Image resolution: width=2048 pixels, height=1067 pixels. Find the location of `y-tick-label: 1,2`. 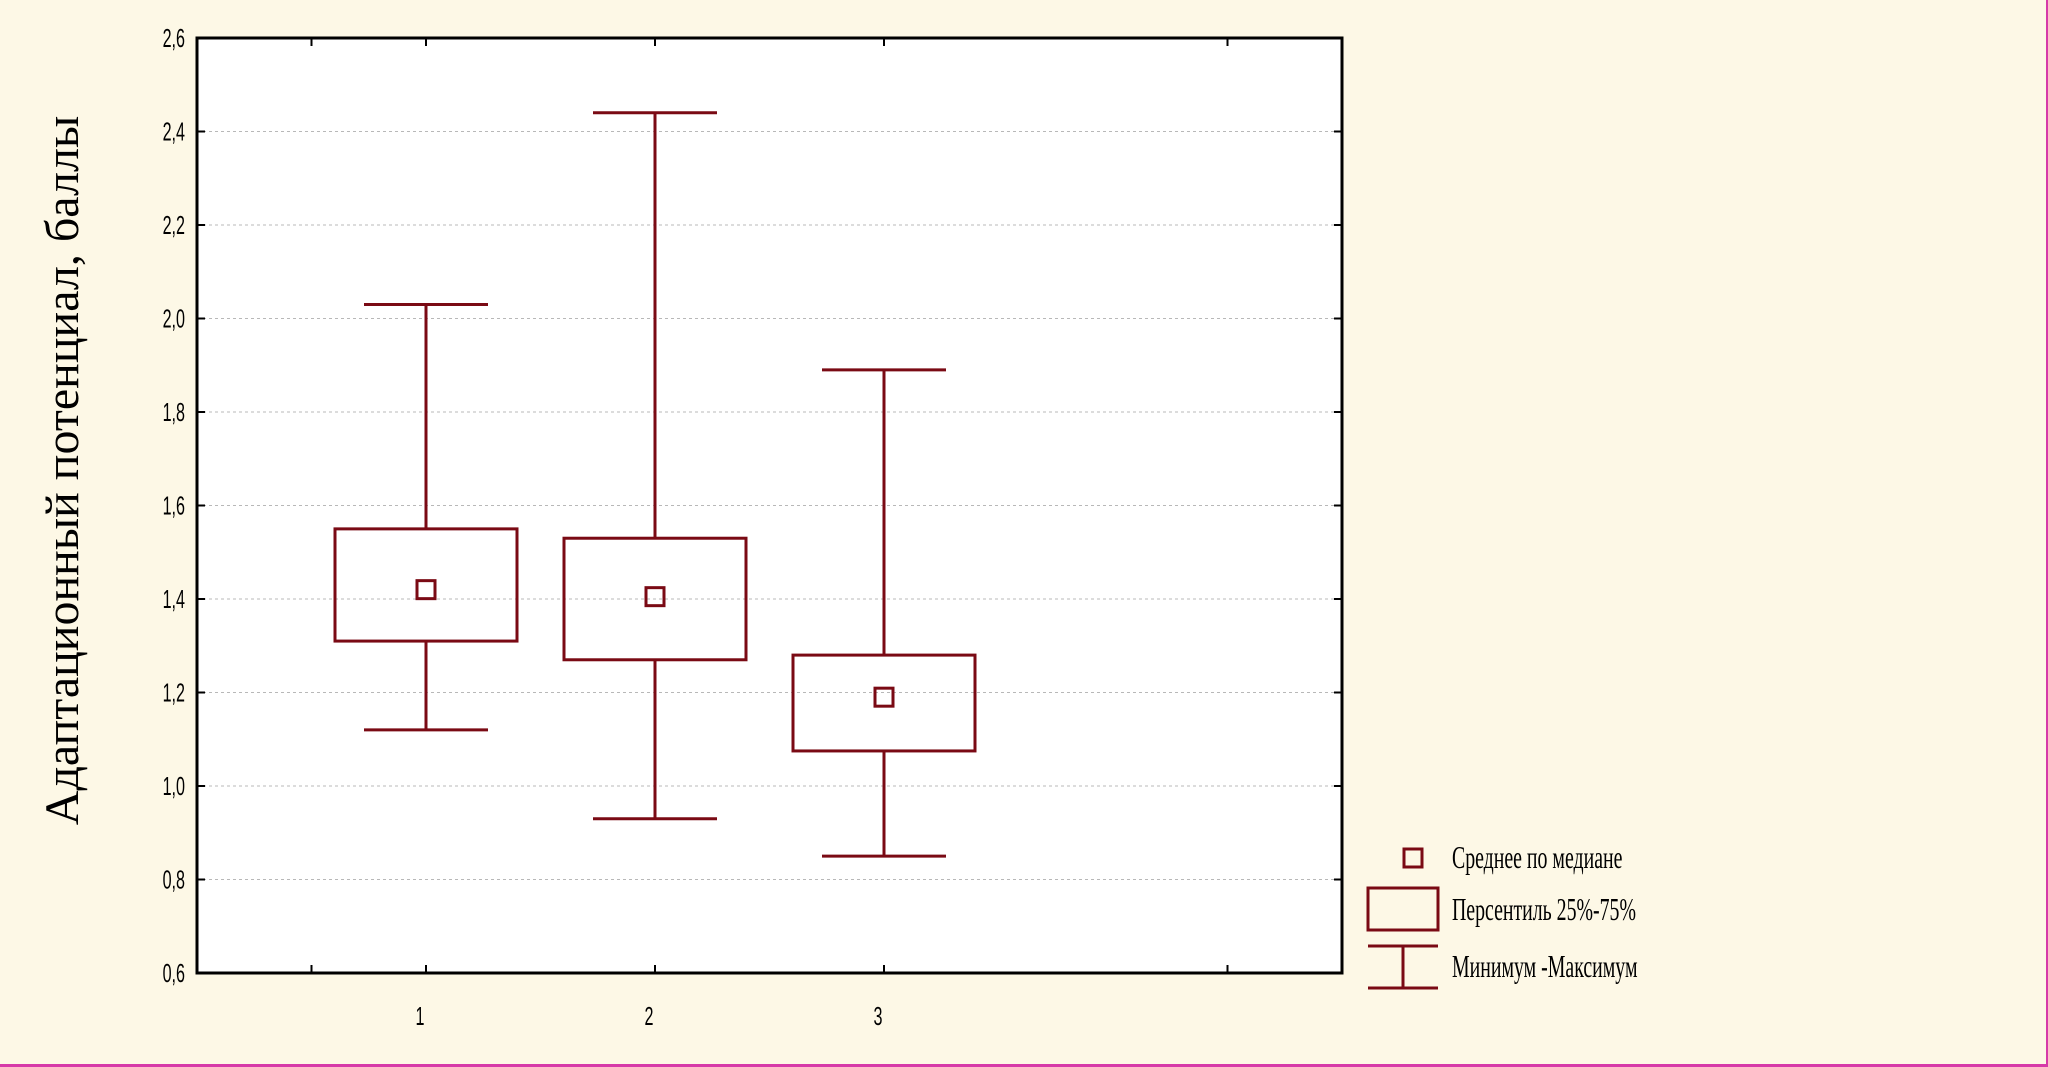

y-tick-label: 1,2 is located at coordinates (174, 692).